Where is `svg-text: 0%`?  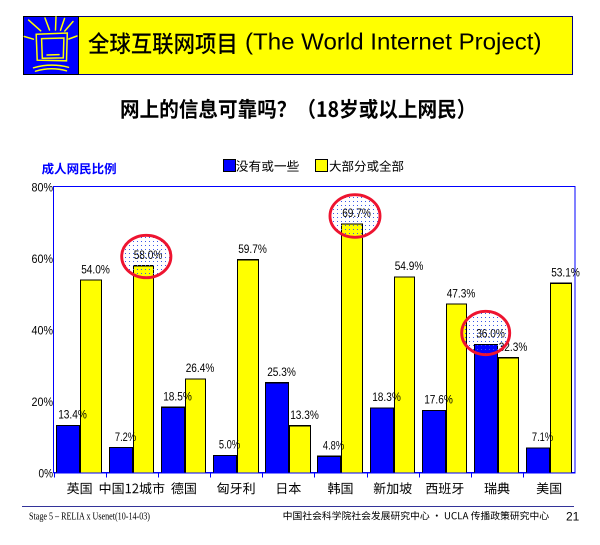 svg-text: 0% is located at coordinates (46, 474).